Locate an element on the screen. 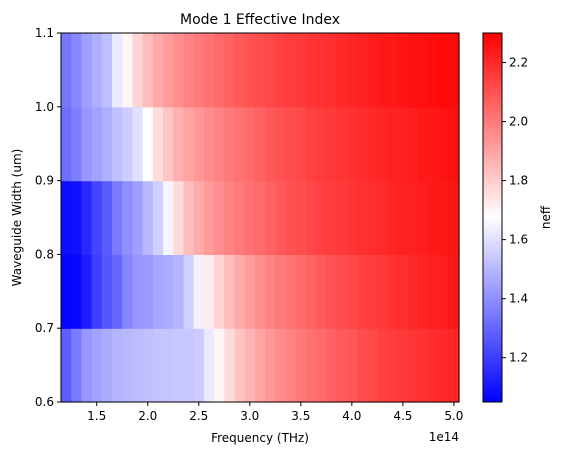 The image size is (562, 459). y-axis-ticks: 0.6 0.7 0.8 0.9 1.0 1.1 is located at coordinates (48, 217).